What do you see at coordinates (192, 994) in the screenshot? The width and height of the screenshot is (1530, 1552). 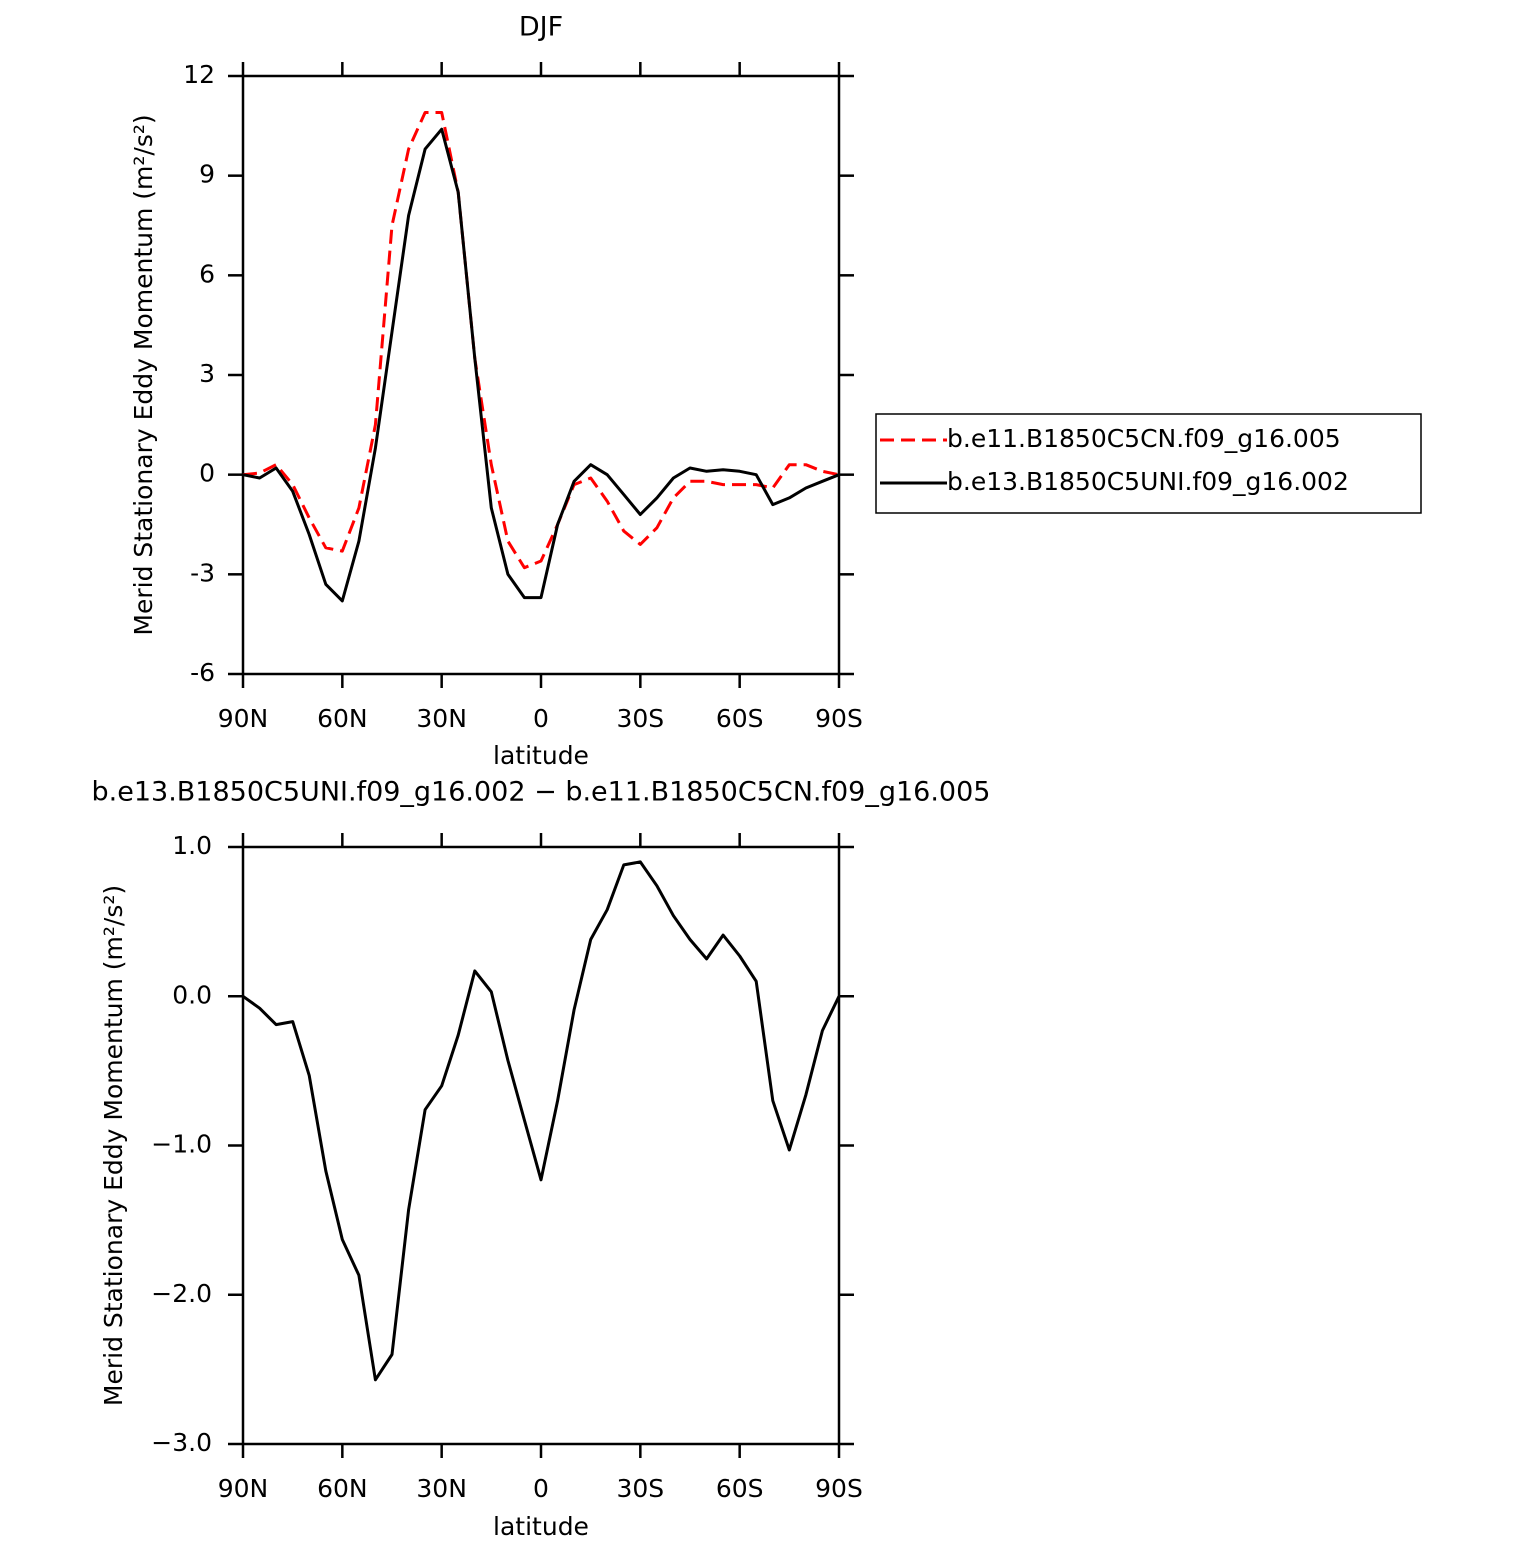 I see `y-tick-label: 0.0` at bounding box center [192, 994].